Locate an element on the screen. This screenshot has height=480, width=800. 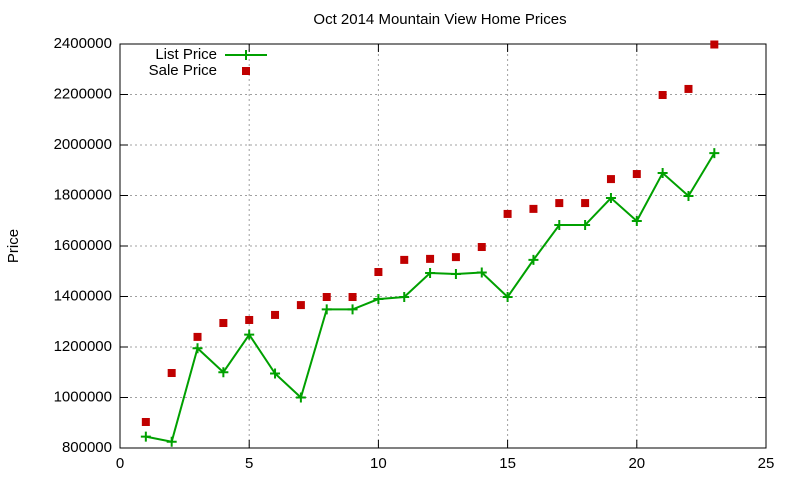
y-tick-label: 2200000 is located at coordinates (83, 93).